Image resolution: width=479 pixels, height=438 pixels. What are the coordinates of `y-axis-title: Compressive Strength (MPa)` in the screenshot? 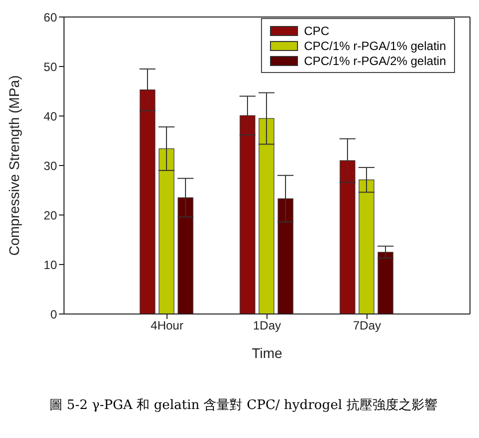 It's located at (14, 165).